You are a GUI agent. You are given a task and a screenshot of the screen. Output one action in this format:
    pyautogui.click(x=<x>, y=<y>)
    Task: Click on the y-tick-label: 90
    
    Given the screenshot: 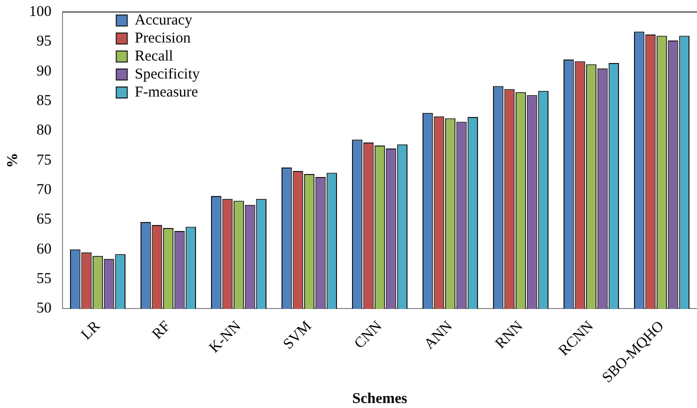 What is the action you would take?
    pyautogui.click(x=44, y=71)
    